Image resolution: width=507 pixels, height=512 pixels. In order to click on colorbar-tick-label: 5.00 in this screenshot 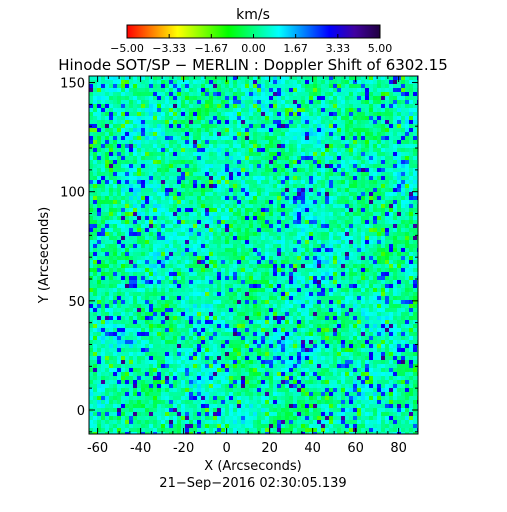, I will do `click(380, 48)`.